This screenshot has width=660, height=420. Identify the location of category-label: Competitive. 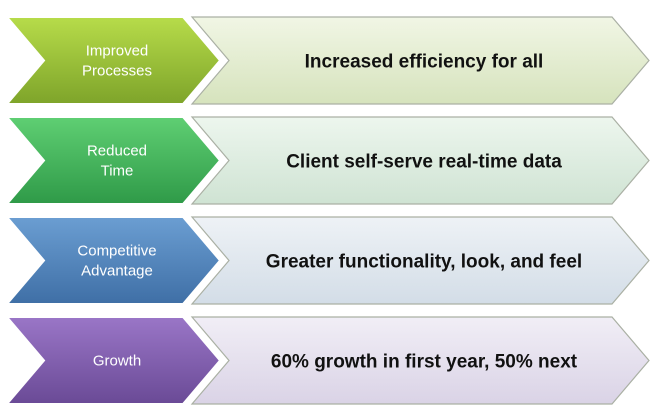
(116, 251).